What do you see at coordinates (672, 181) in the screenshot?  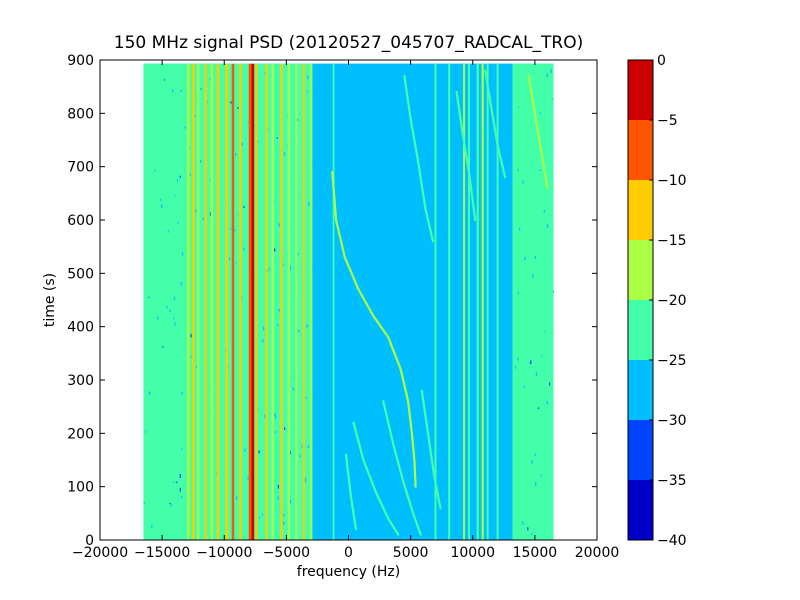 I see `colorbar-tick-label: −10` at bounding box center [672, 181].